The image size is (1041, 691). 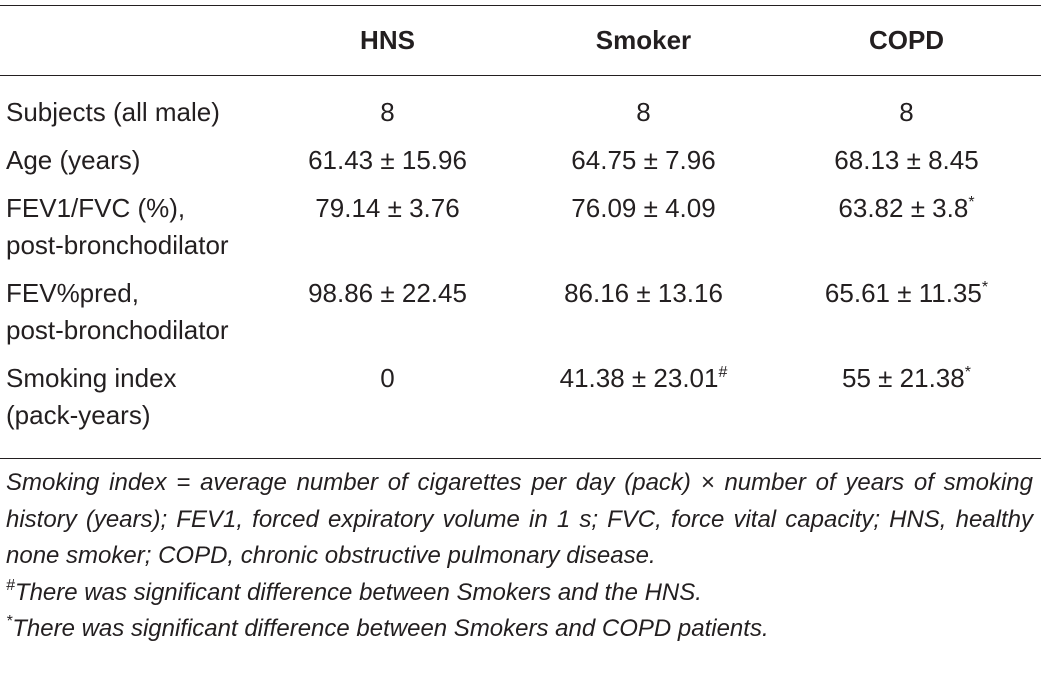 I want to click on cell: 64.75 ± 7.96, so click(x=643, y=161).